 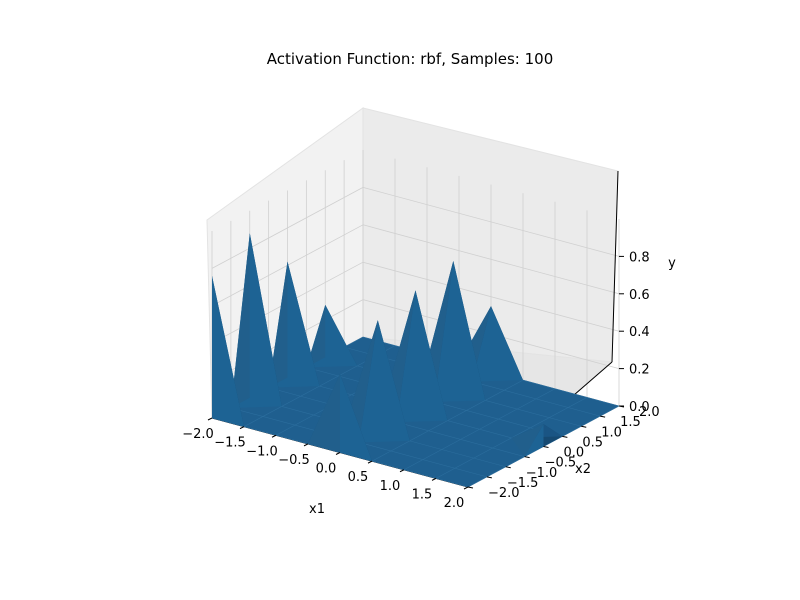 I want to click on x2-tick-label: 1.5, so click(x=630, y=422).